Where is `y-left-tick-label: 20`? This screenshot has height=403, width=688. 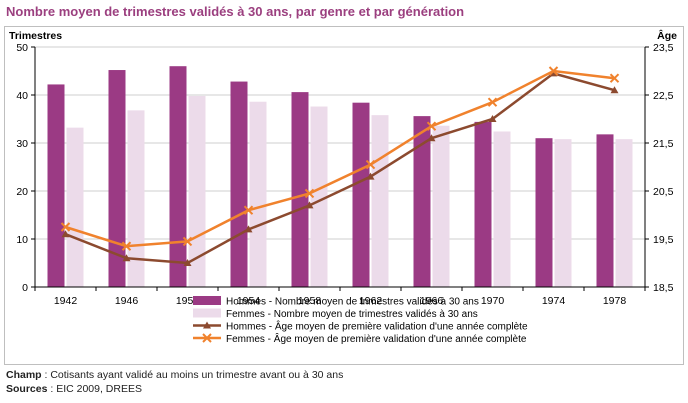 y-left-tick-label: 20 is located at coordinates (22, 192).